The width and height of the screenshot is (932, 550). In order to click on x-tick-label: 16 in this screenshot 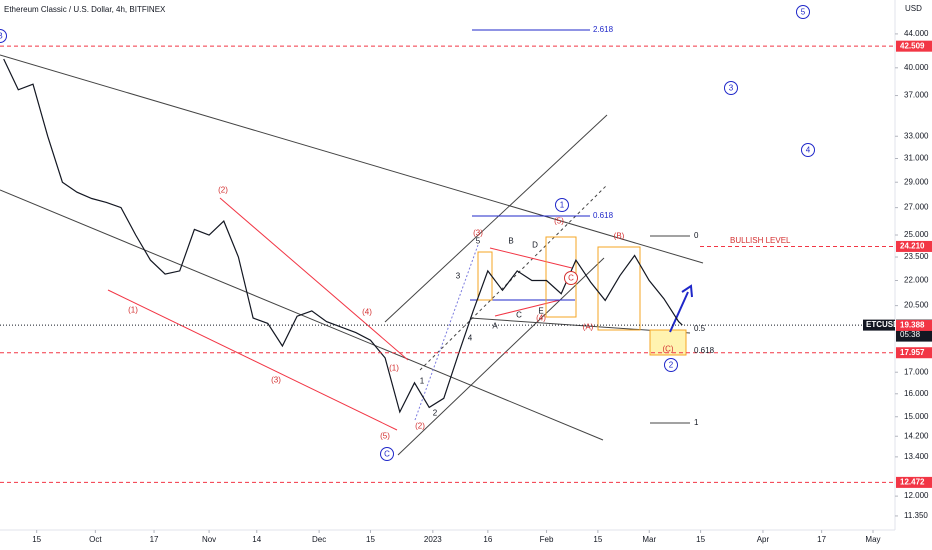, I will do `click(487, 539)`.